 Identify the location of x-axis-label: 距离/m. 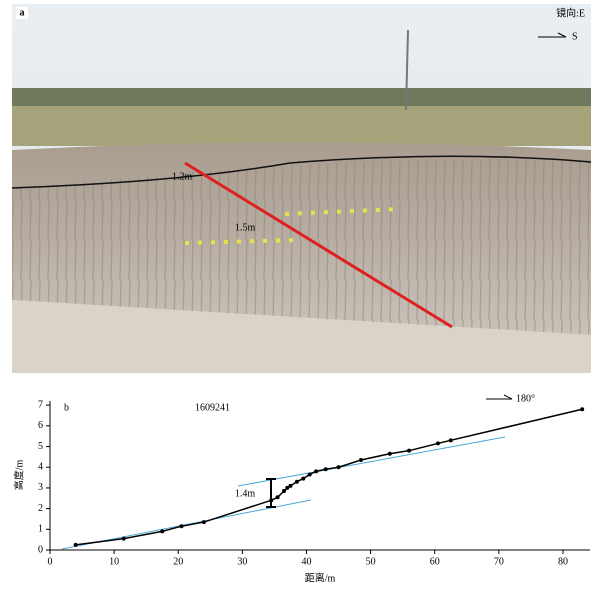
(320, 577).